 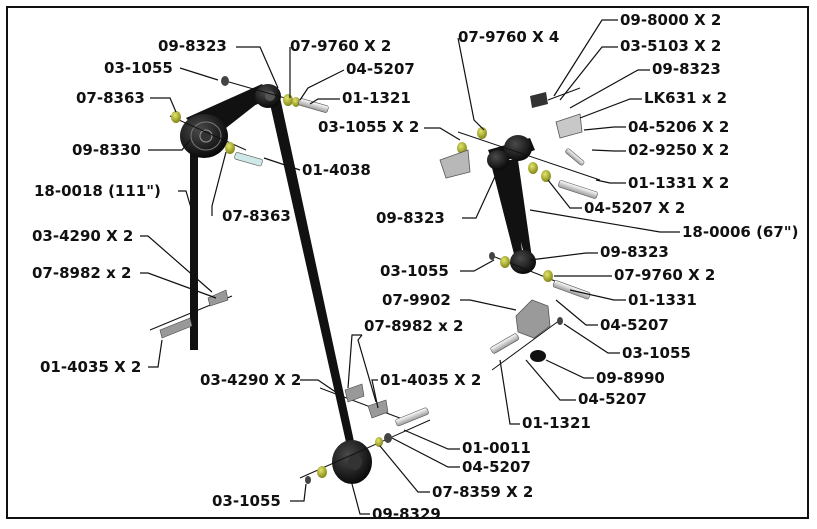 I want to click on label-09-8323-top: 09-8323, so click(x=192, y=46).